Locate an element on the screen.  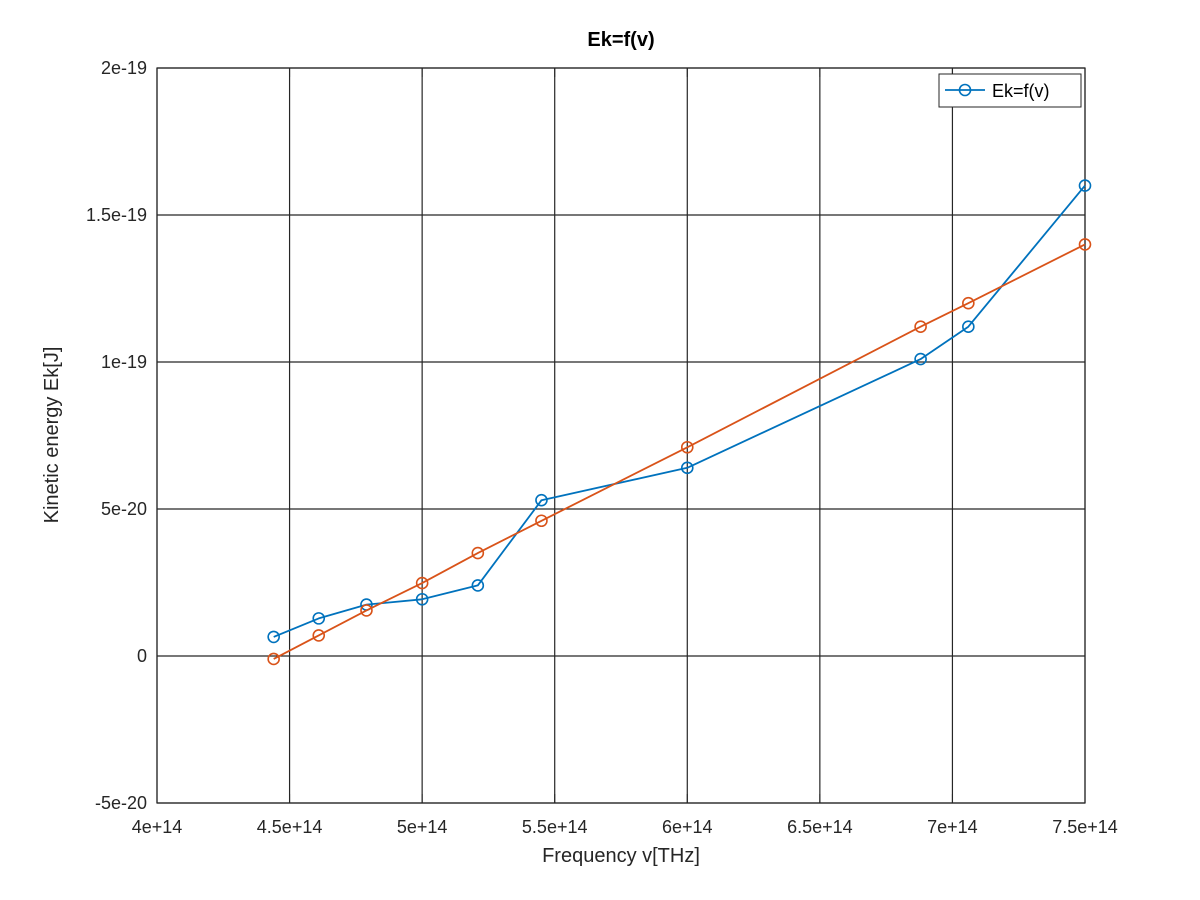
legend-marker-icon is located at coordinates (965, 90).